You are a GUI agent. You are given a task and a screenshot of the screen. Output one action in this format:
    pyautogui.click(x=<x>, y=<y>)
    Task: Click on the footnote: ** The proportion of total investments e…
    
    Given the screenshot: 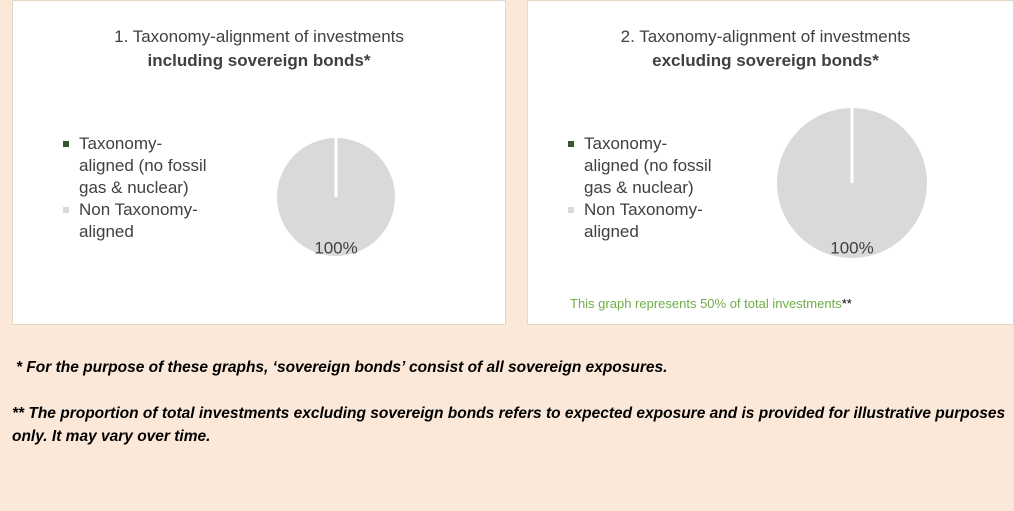 What is the action you would take?
    pyautogui.click(x=509, y=425)
    